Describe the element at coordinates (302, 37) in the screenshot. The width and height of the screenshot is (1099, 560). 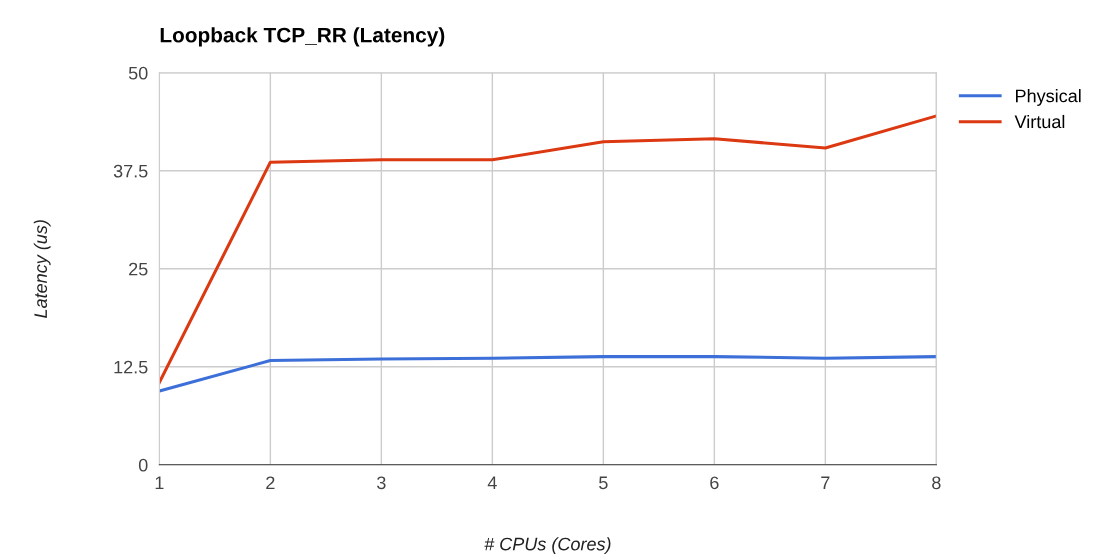
I see `chart-title: Loopback TCP_RR (Latency)` at that location.